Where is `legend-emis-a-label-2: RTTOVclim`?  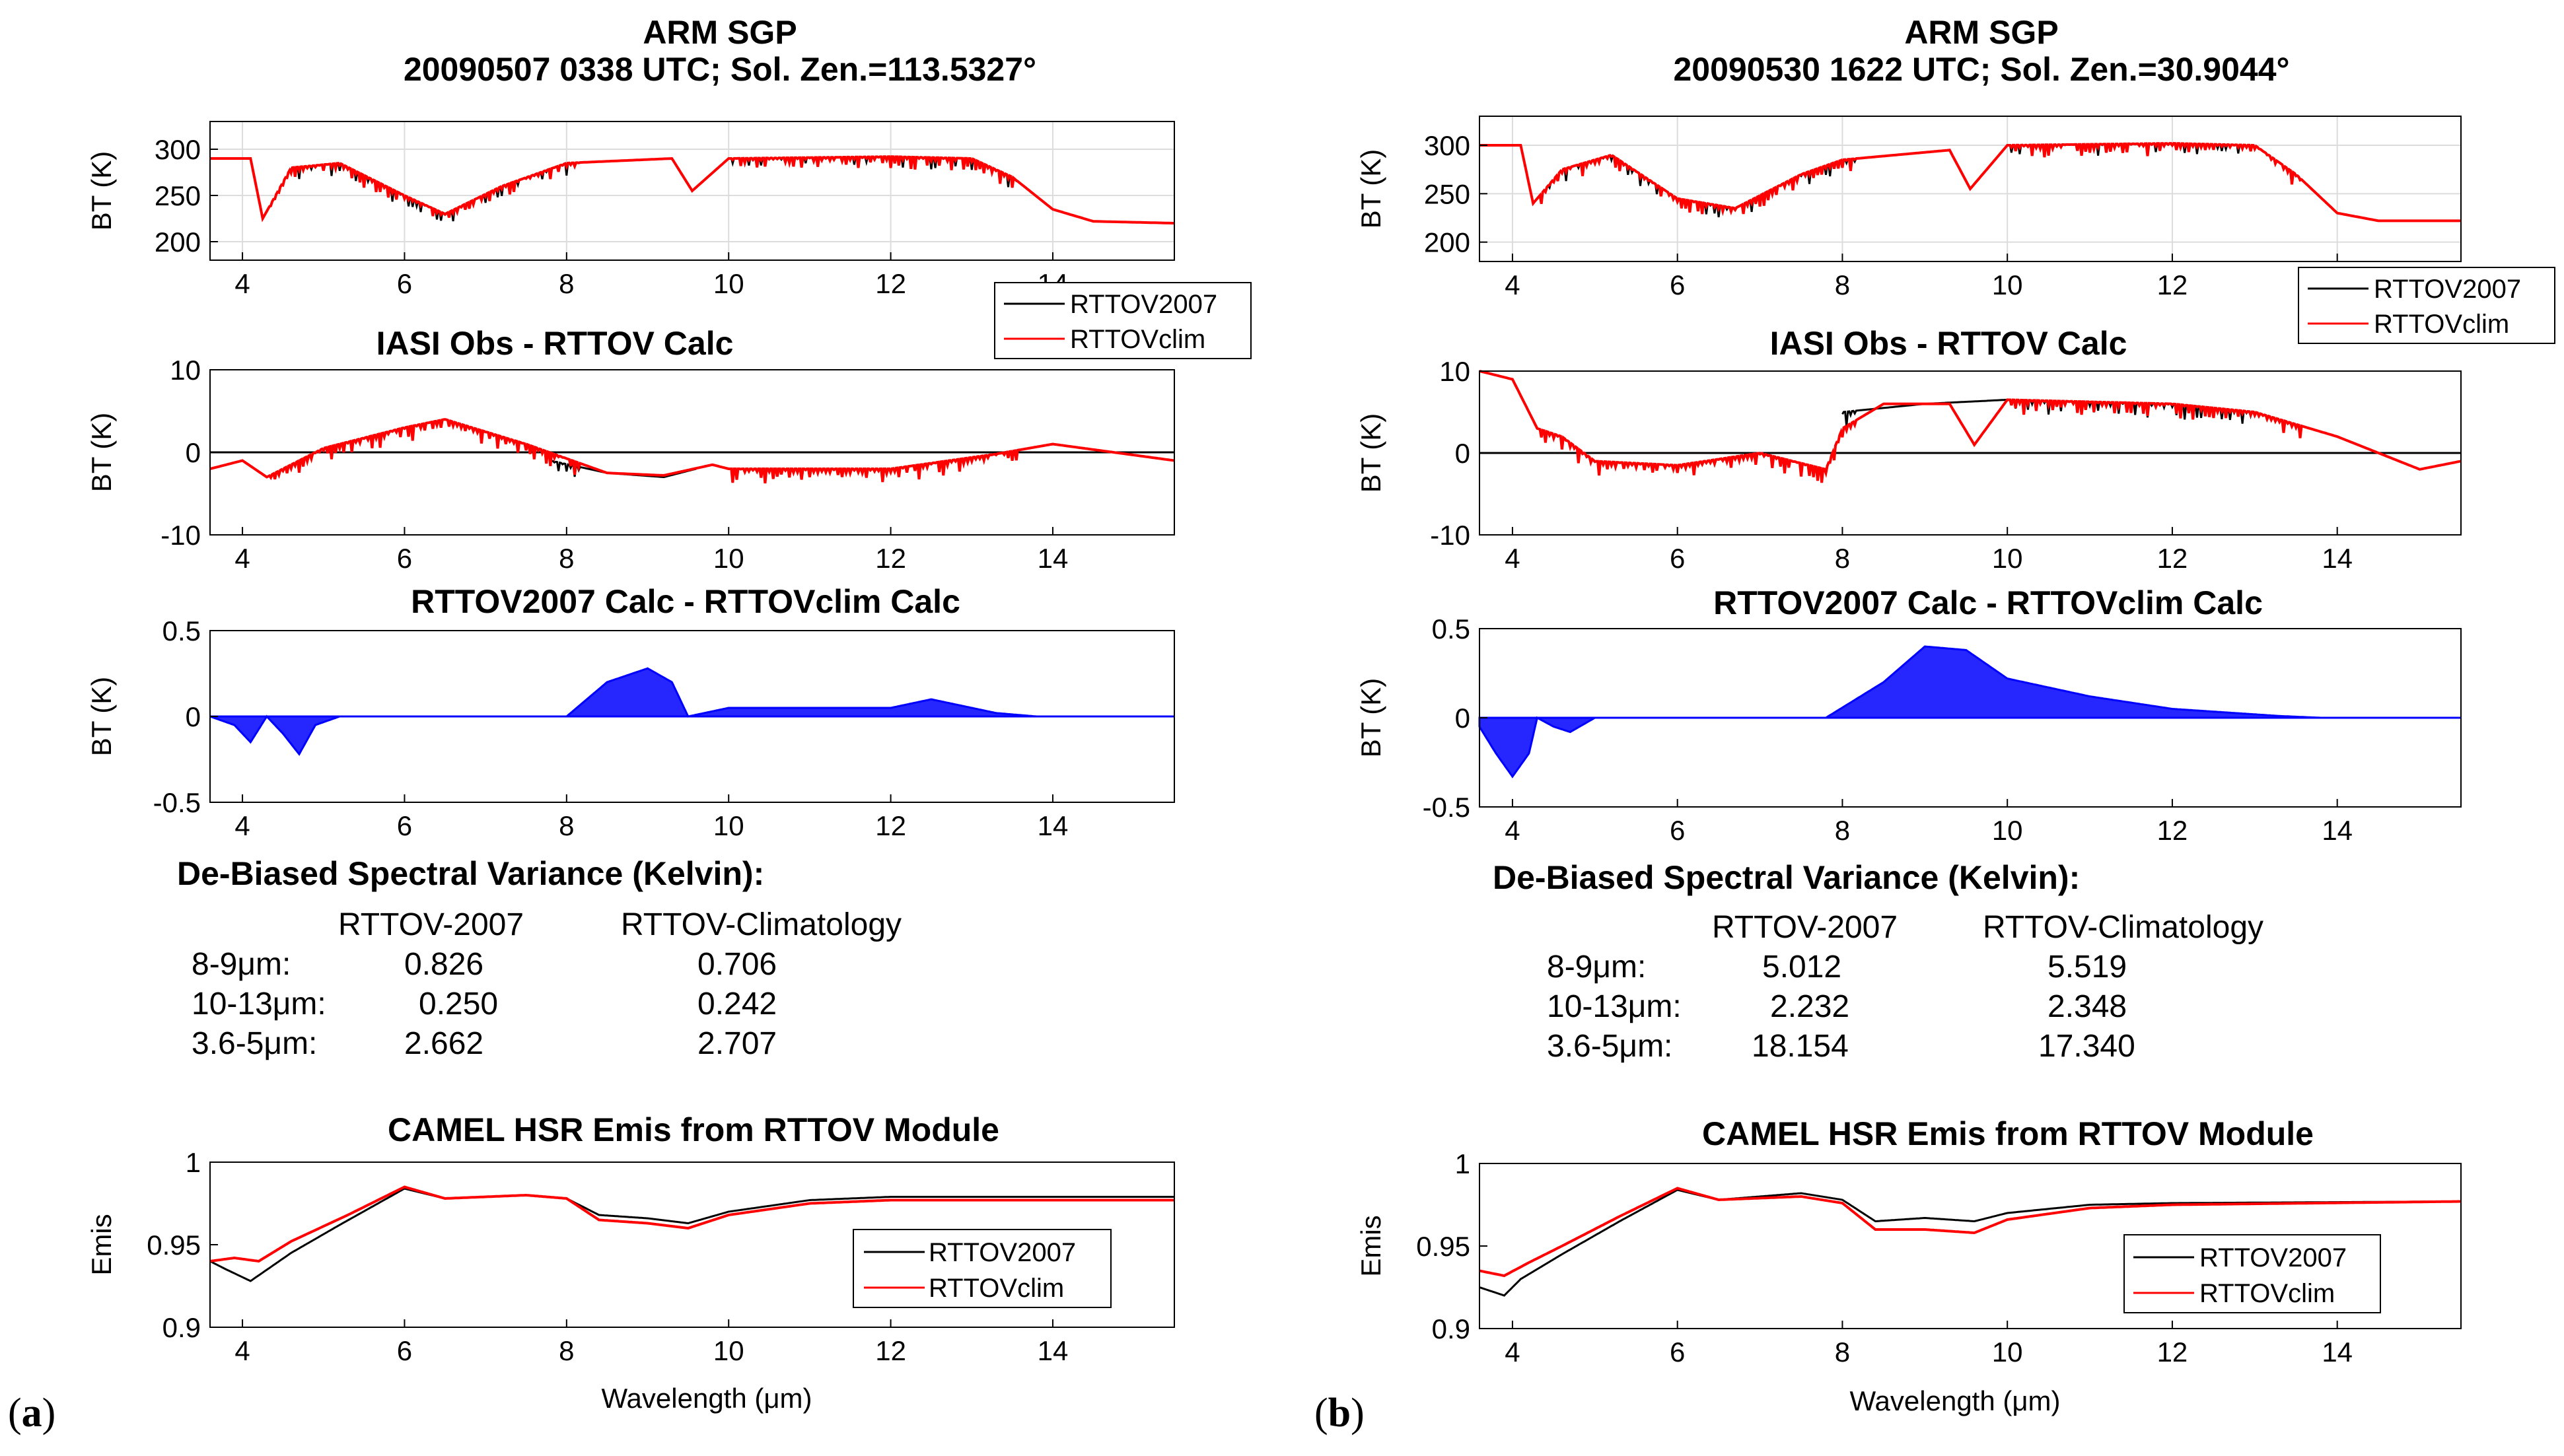
legend-emis-a-label-2: RTTOVclim is located at coordinates (996, 1288).